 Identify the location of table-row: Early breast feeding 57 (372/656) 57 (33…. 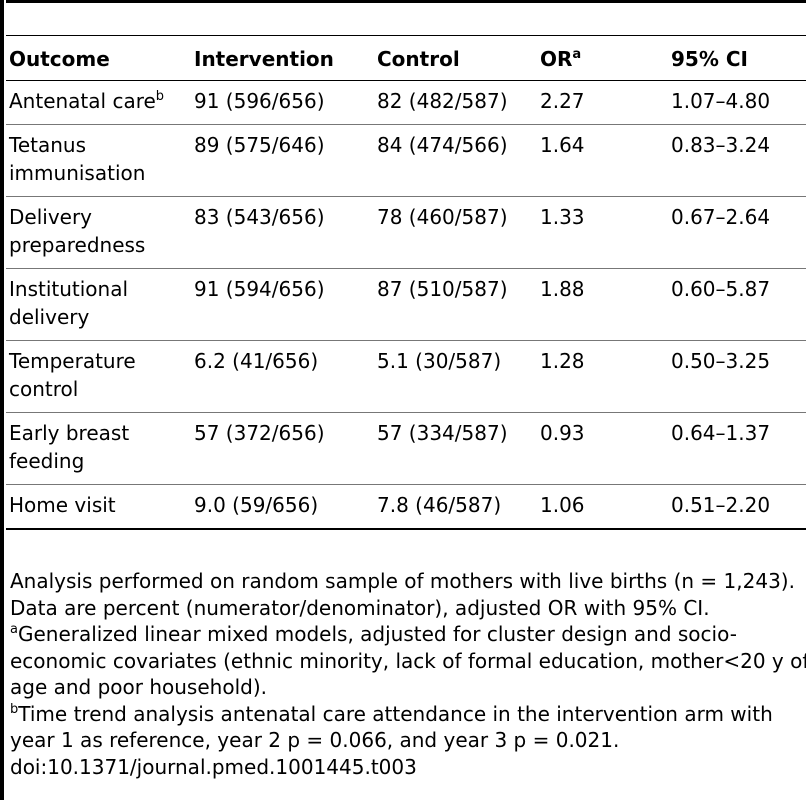
(406, 448).